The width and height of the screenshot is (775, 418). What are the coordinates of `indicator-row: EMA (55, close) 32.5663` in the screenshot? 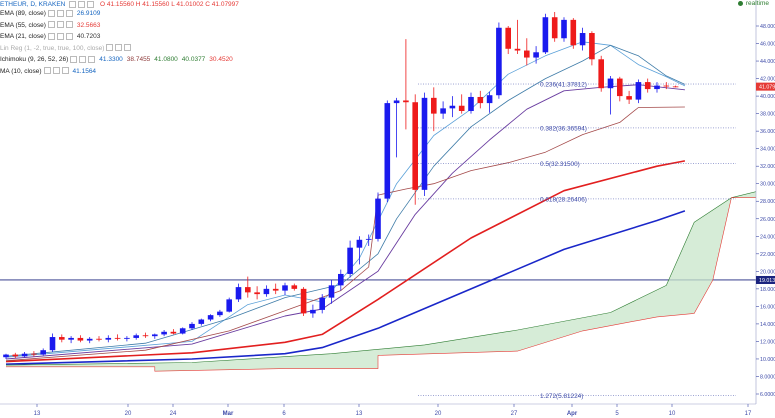 It's located at (50, 25).